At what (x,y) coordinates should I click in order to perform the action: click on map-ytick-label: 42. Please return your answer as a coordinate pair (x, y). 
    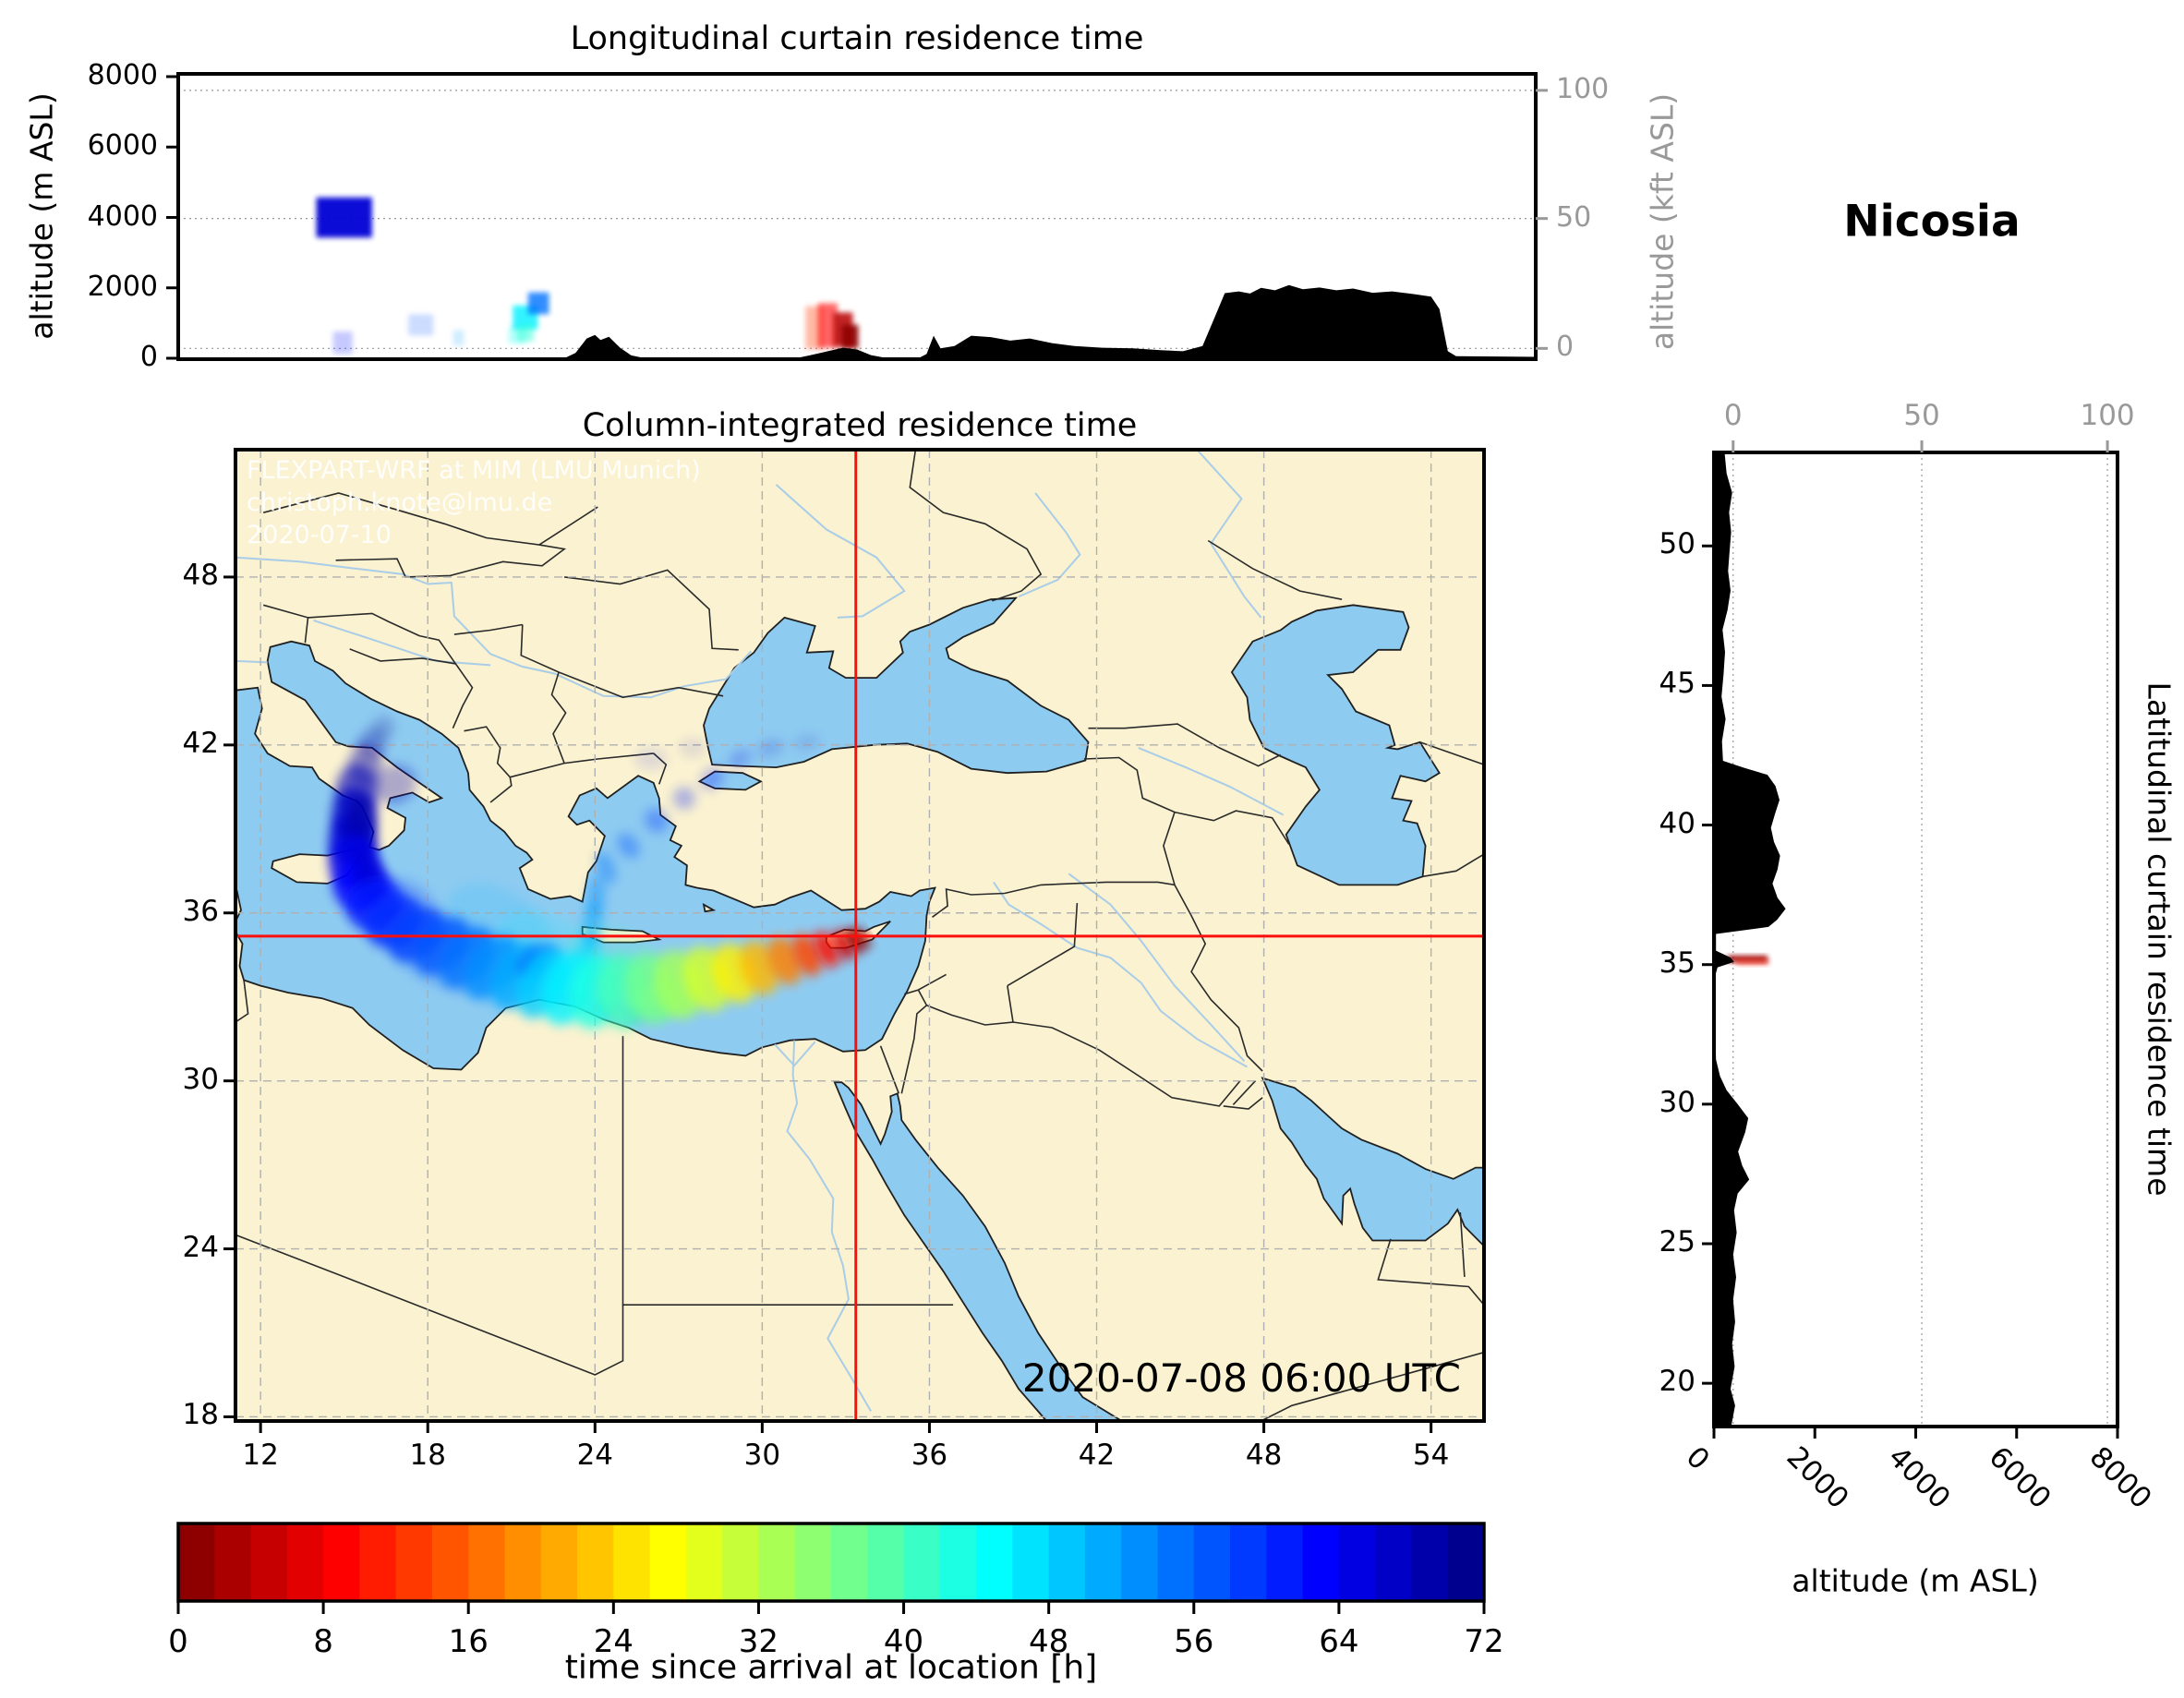
    Looking at the image, I should click on (200, 743).